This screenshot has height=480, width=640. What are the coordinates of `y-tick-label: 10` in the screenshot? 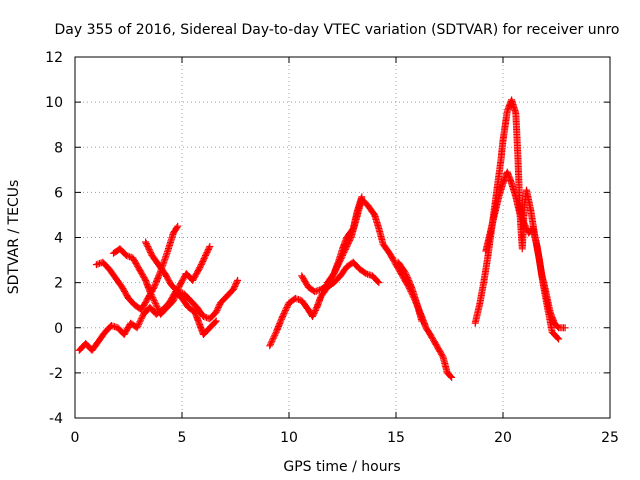 It's located at (54, 103).